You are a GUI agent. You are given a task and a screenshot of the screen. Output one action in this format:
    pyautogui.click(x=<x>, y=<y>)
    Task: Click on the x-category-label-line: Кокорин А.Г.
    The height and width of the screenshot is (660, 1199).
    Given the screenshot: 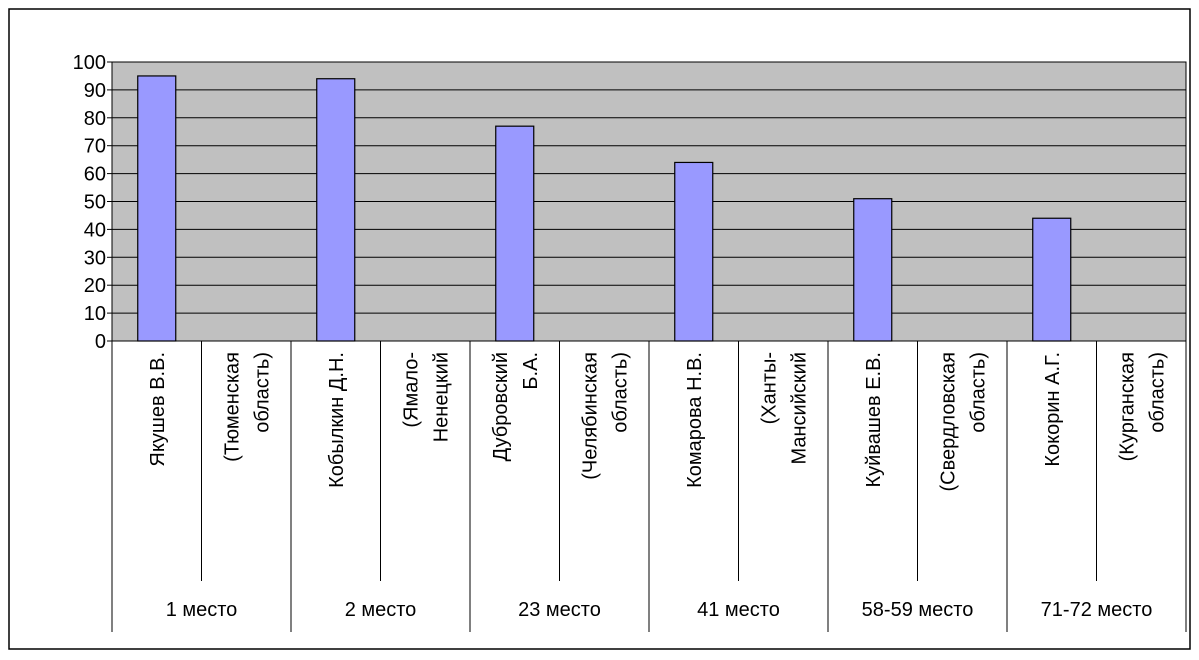 What is the action you would take?
    pyautogui.click(x=1053, y=409)
    